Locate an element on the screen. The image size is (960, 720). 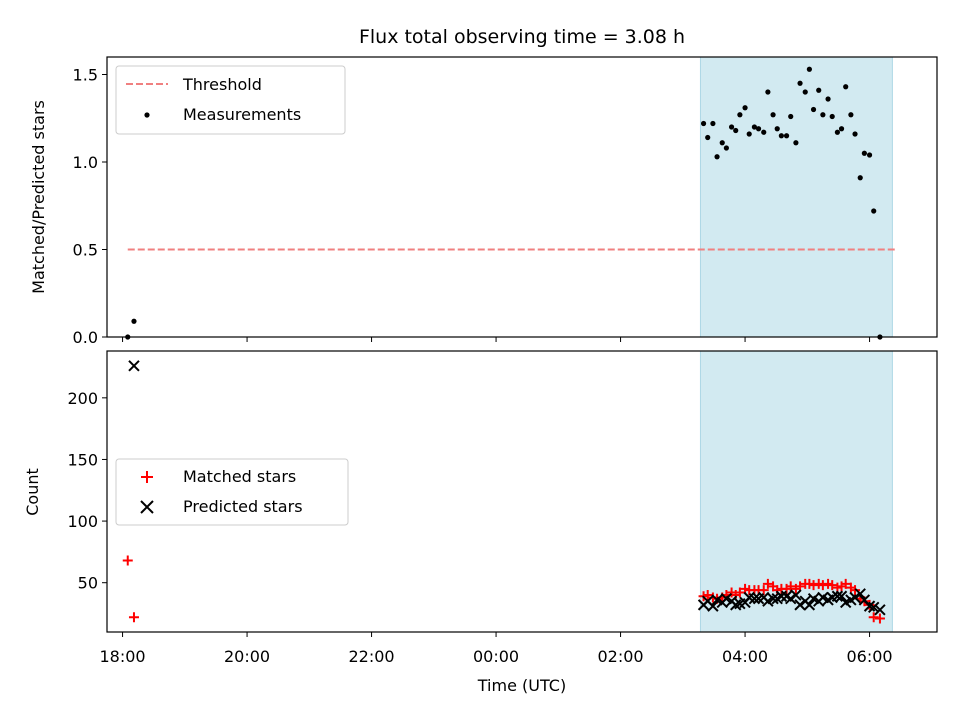
x-axis-label: Time (UTC) is located at coordinates (521, 685).